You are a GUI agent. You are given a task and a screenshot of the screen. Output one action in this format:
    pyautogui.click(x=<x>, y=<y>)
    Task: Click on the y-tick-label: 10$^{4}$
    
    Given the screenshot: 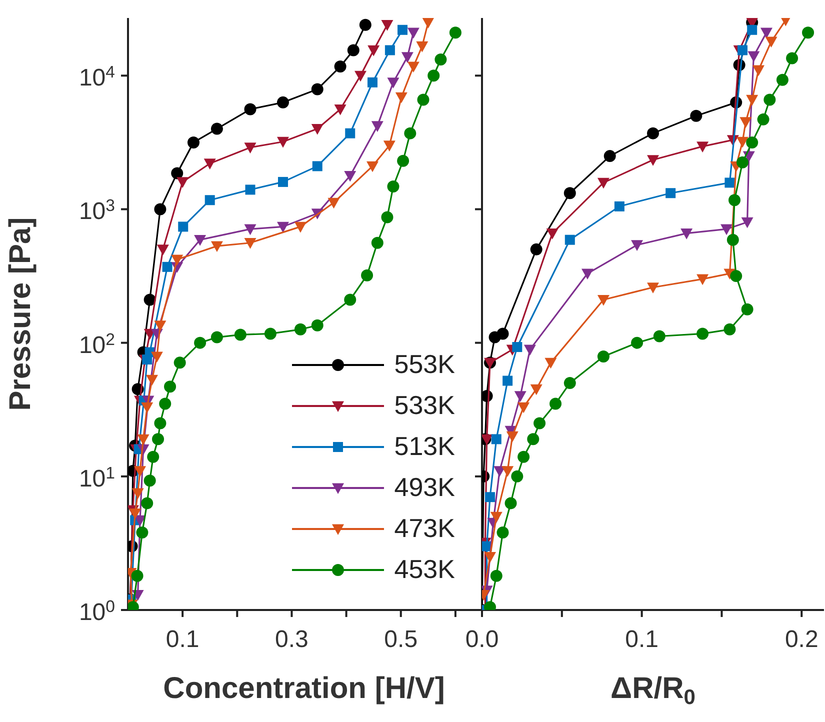 What is the action you would take?
    pyautogui.click(x=96, y=77)
    